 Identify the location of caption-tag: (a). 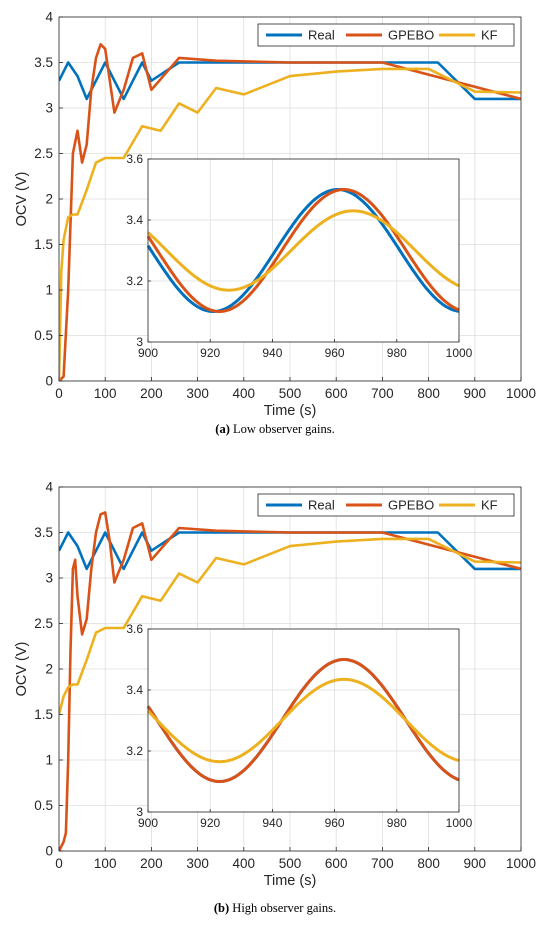
(222, 429).